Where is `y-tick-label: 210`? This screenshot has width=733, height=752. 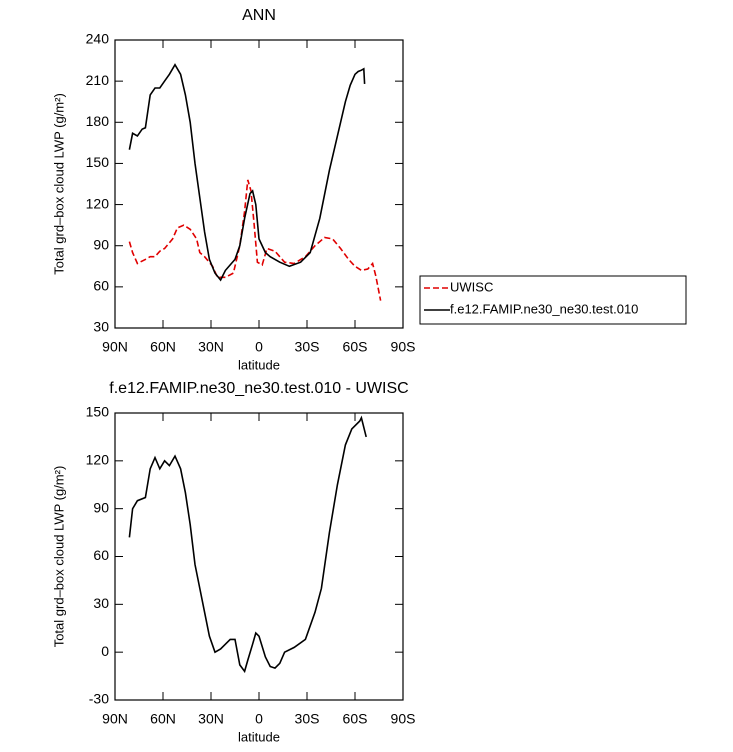 y-tick-label: 210 is located at coordinates (98, 80).